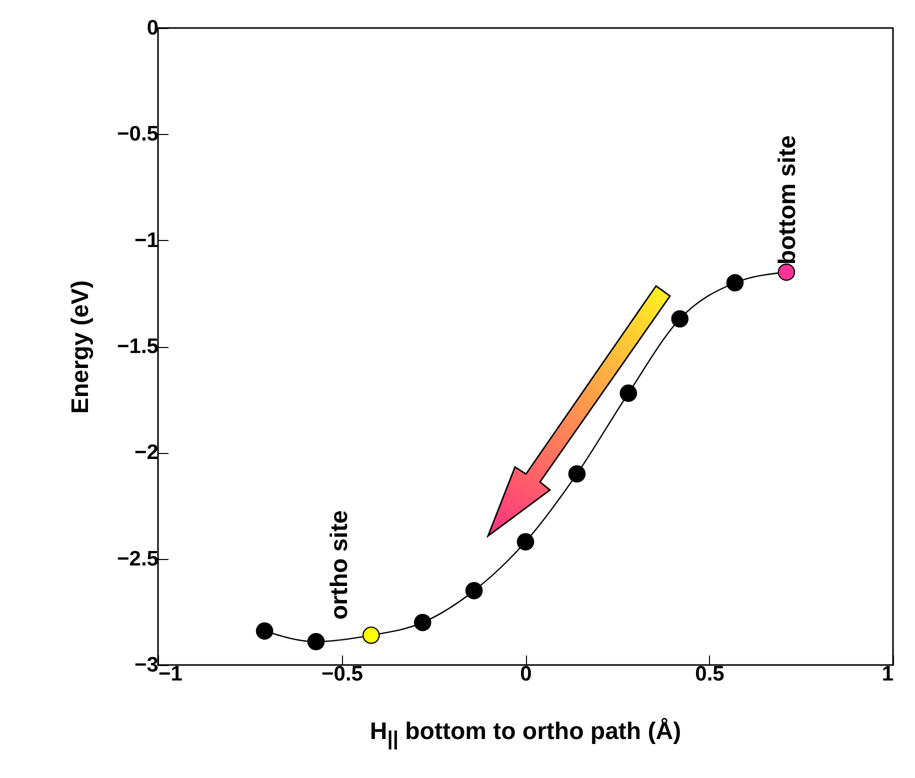 This screenshot has height=778, width=915. What do you see at coordinates (170, 674) in the screenshot?
I see `x-tick-label: −1` at bounding box center [170, 674].